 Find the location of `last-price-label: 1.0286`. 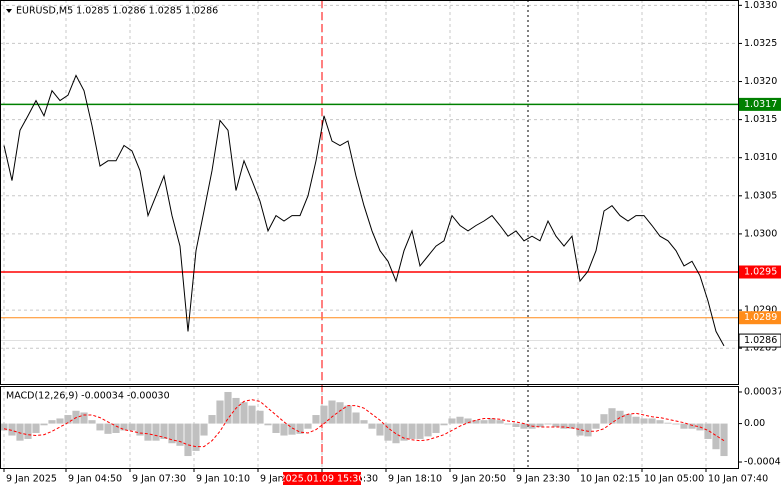

last-price-label: 1.0286 is located at coordinates (760, 340).